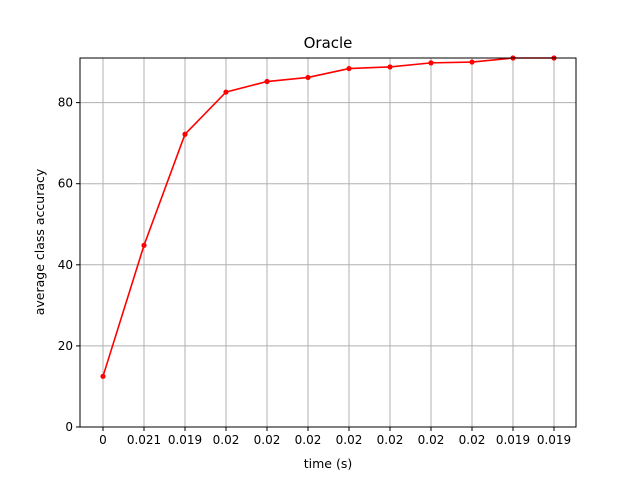 The image size is (640, 480). I want to click on y-axis-label: average class accuracy, so click(39, 241).